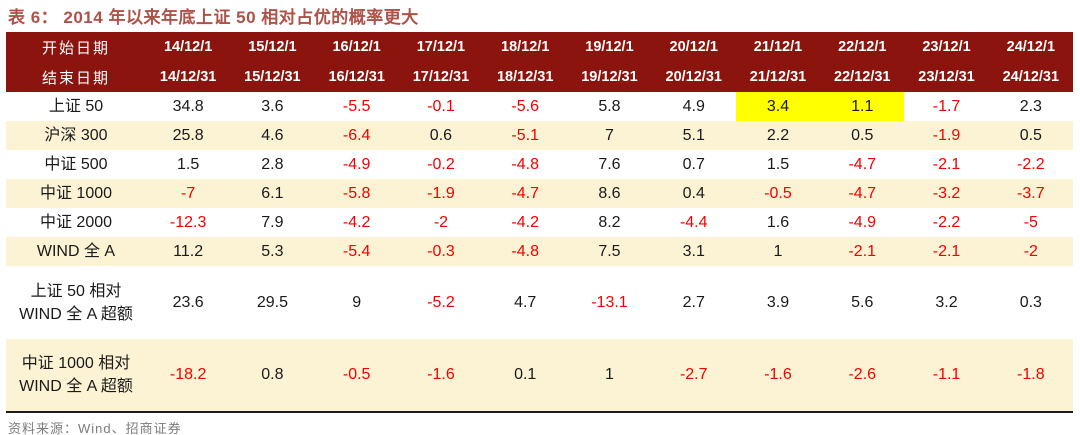 The width and height of the screenshot is (1080, 435). What do you see at coordinates (441, 47) in the screenshot?
I see `header-date-cell: 17/12/1` at bounding box center [441, 47].